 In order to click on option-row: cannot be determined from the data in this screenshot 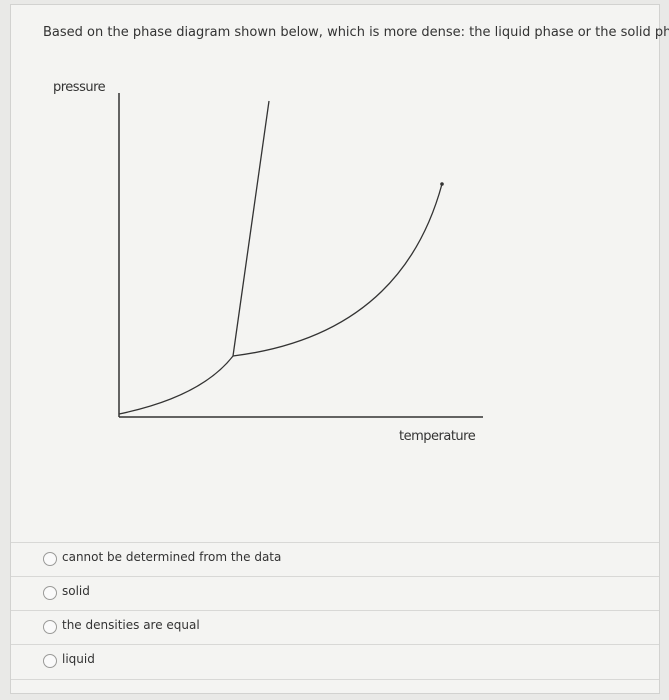, I will do `click(335, 559)`.